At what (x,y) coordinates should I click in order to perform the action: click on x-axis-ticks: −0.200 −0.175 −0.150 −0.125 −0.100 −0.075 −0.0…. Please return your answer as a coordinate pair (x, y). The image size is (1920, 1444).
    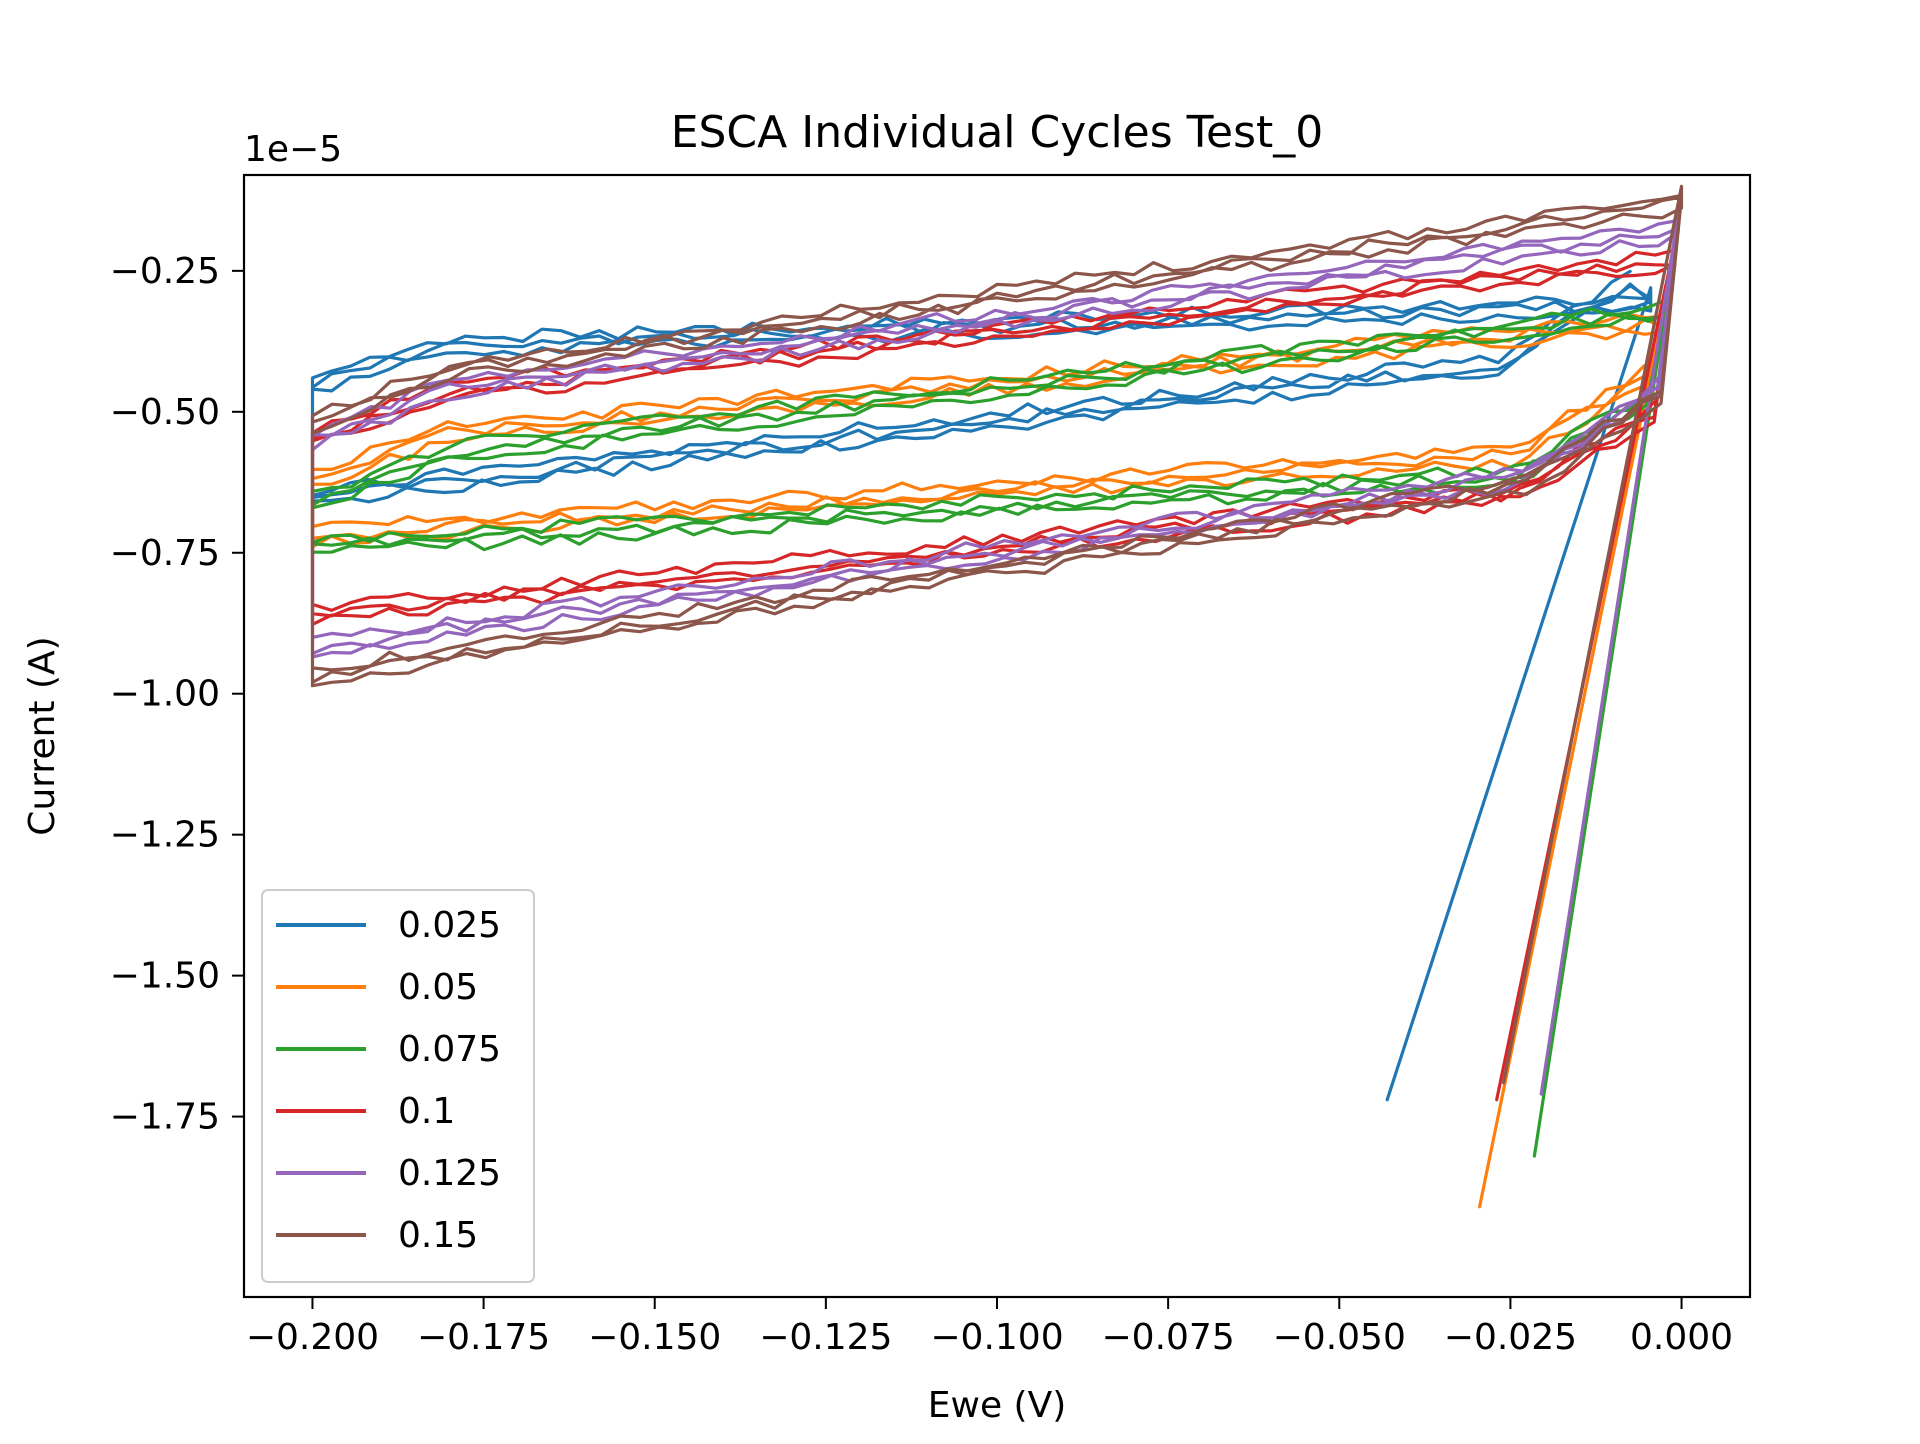
    Looking at the image, I should click on (989, 1327).